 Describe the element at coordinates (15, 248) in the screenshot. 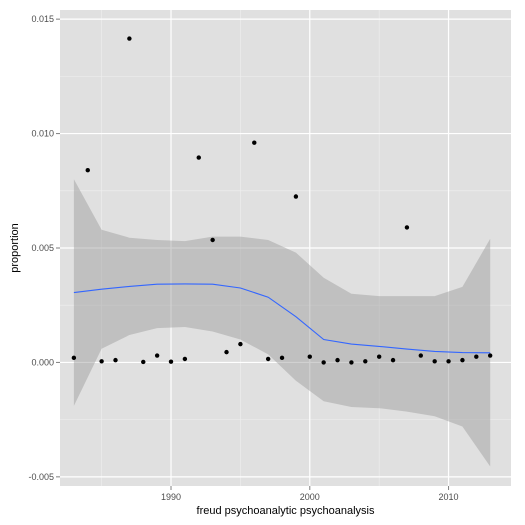

I see `y-axis-title: proportion` at that location.